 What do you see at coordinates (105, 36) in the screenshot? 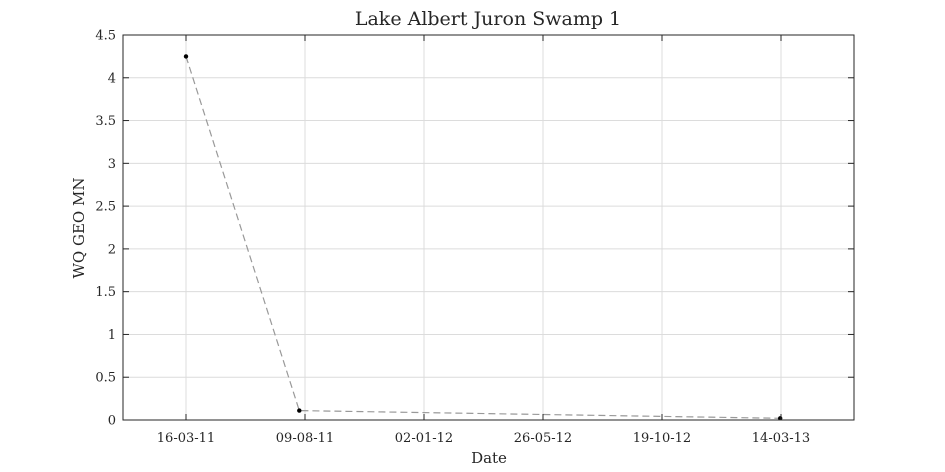
I see `y-tick-label: 4.5` at bounding box center [105, 36].